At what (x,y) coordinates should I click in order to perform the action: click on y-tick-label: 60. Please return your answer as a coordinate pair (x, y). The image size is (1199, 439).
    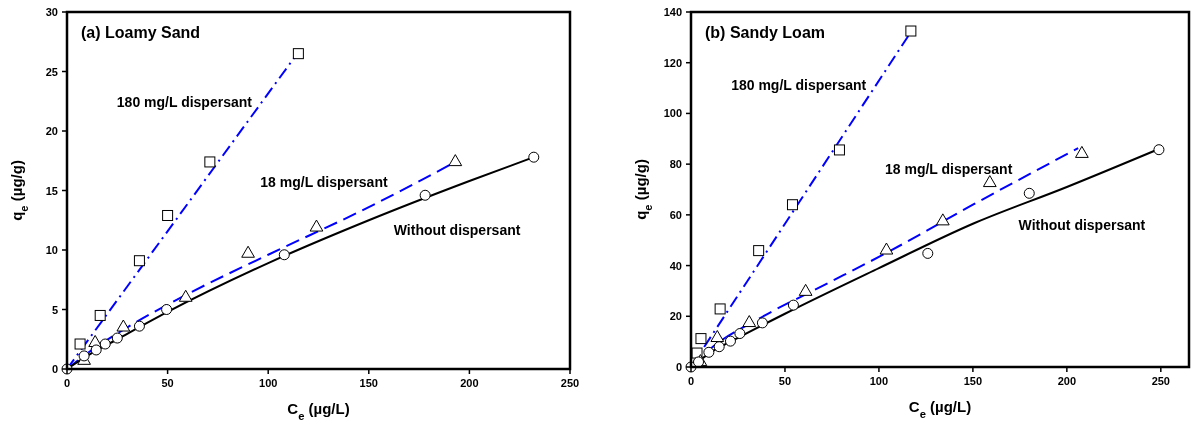
    Looking at the image, I should click on (675, 214).